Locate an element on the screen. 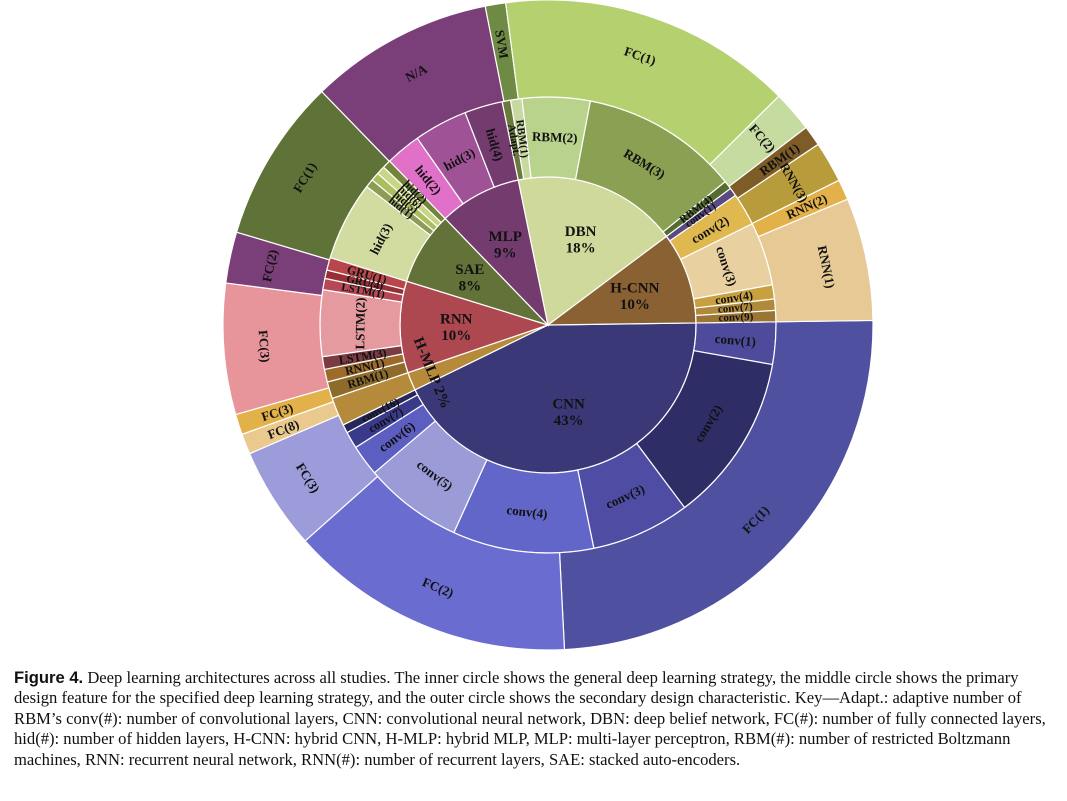  middle-slice-label: RBM(2) is located at coordinates (555, 137).